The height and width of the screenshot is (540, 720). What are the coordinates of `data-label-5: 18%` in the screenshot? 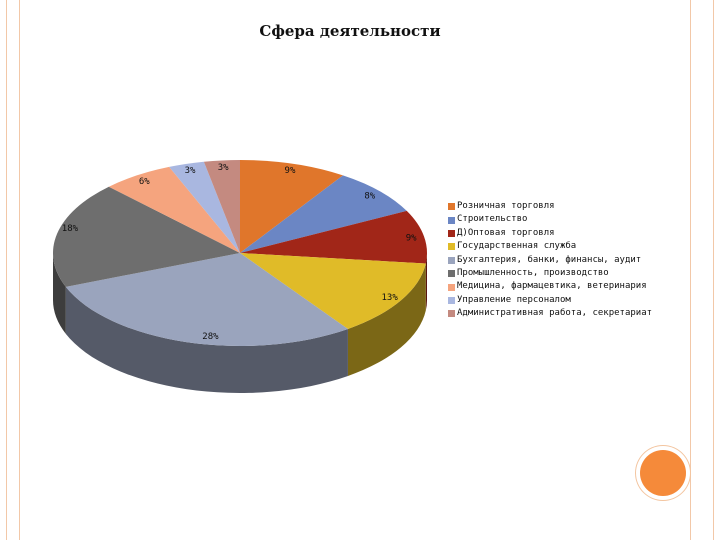 It's located at (70, 229).